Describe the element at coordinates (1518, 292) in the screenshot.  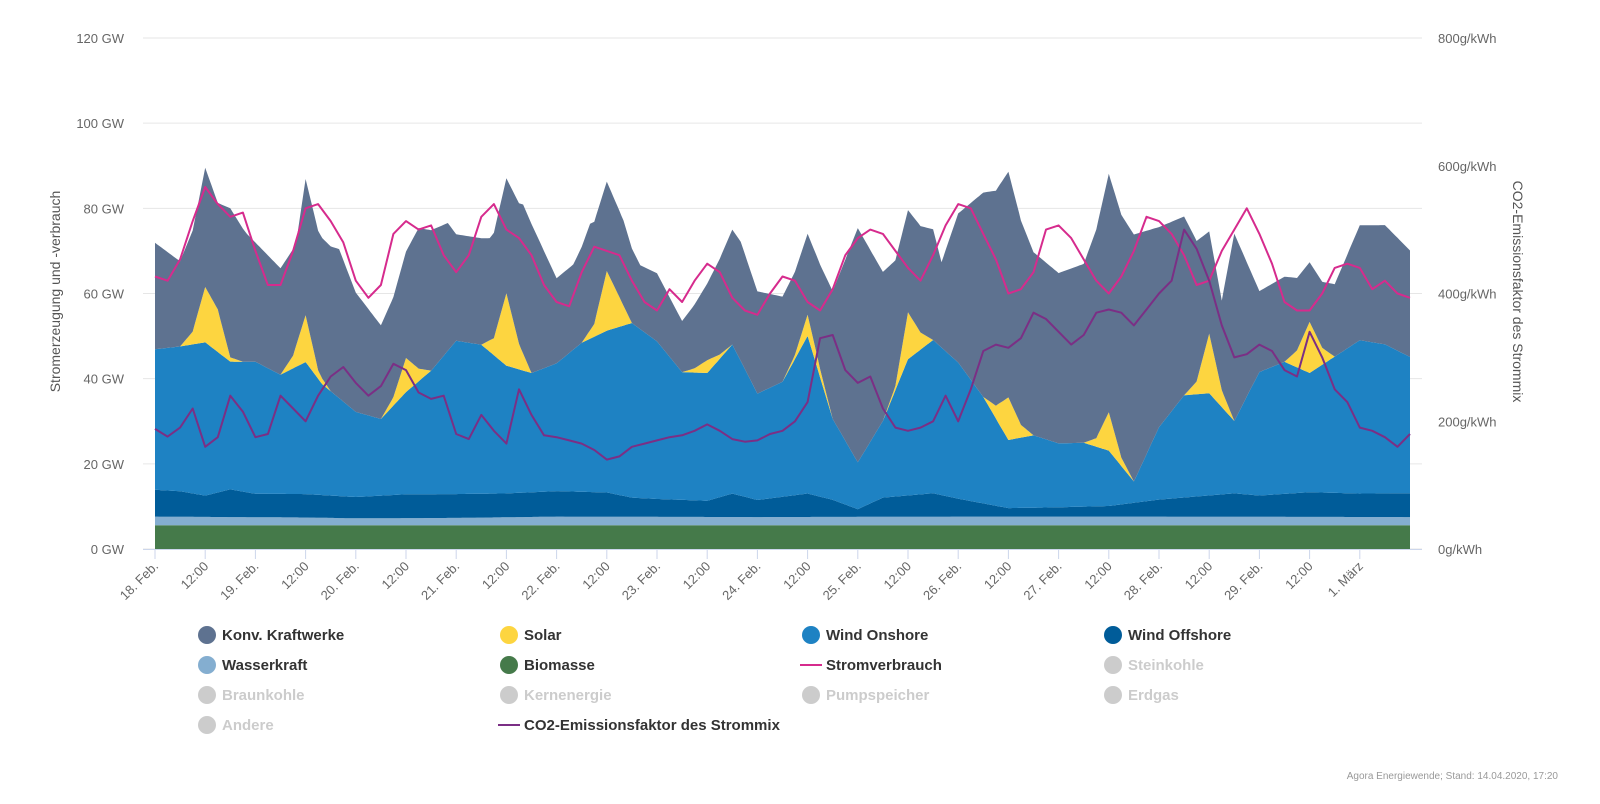
I see `y-right-axis-title: CO2-Emissionsfaktor des Strommix` at that location.